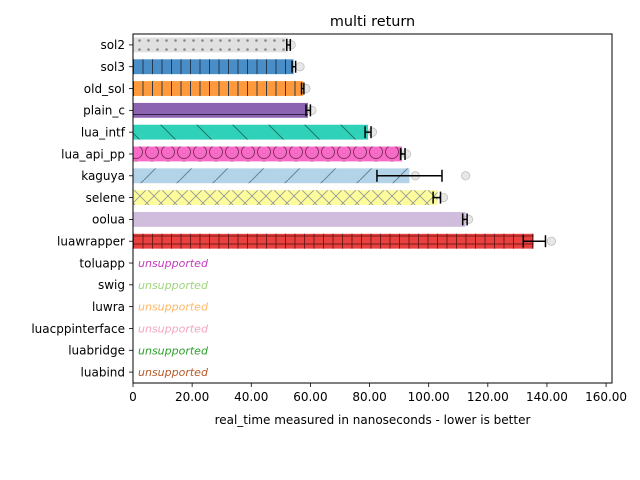 The height and width of the screenshot is (480, 640). I want to click on y-tick-label-kaguya: kaguya, so click(103, 176).